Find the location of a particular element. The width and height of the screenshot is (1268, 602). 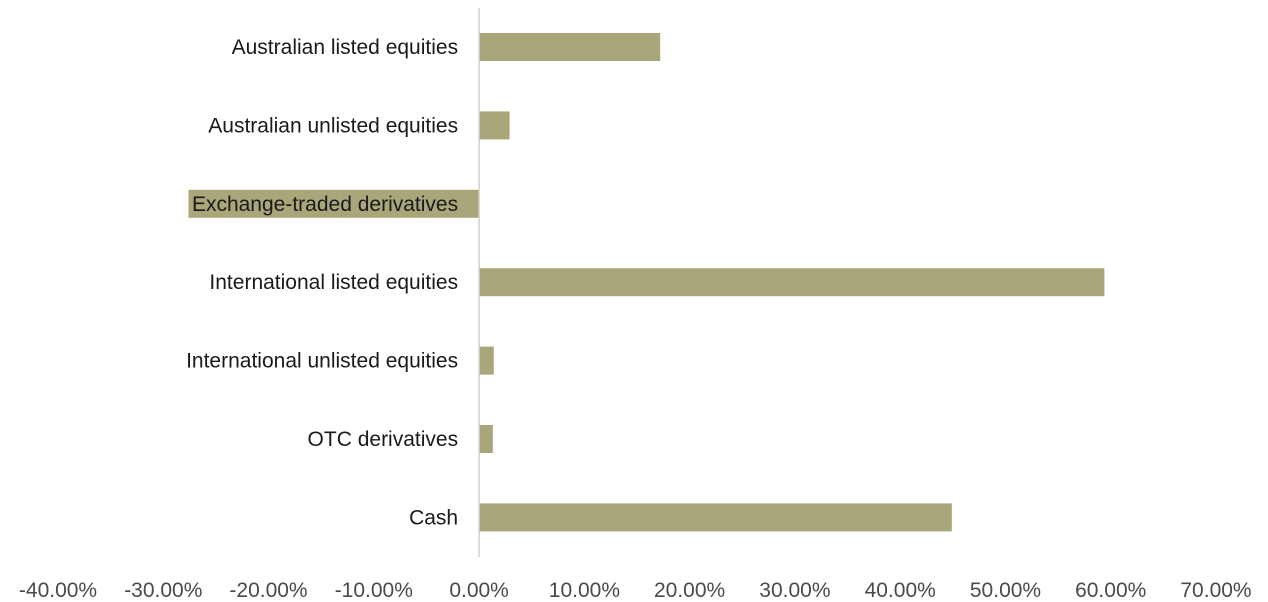

x-tick-label: 0.00% is located at coordinates (479, 590).